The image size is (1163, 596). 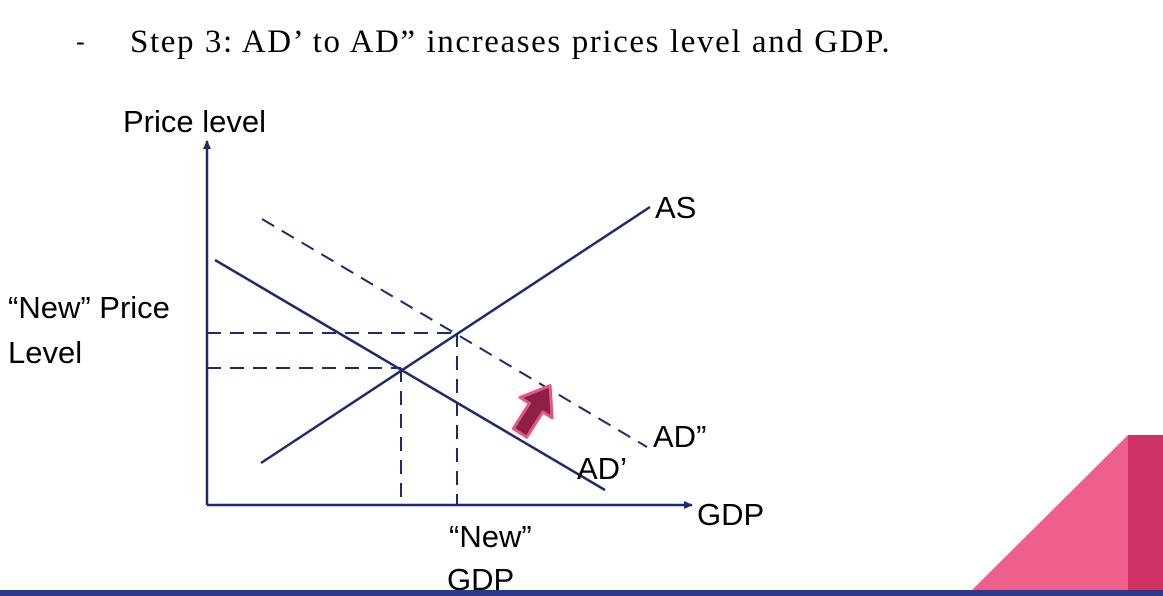 What do you see at coordinates (1067, 512) in the screenshot?
I see `corner-accent-light` at bounding box center [1067, 512].